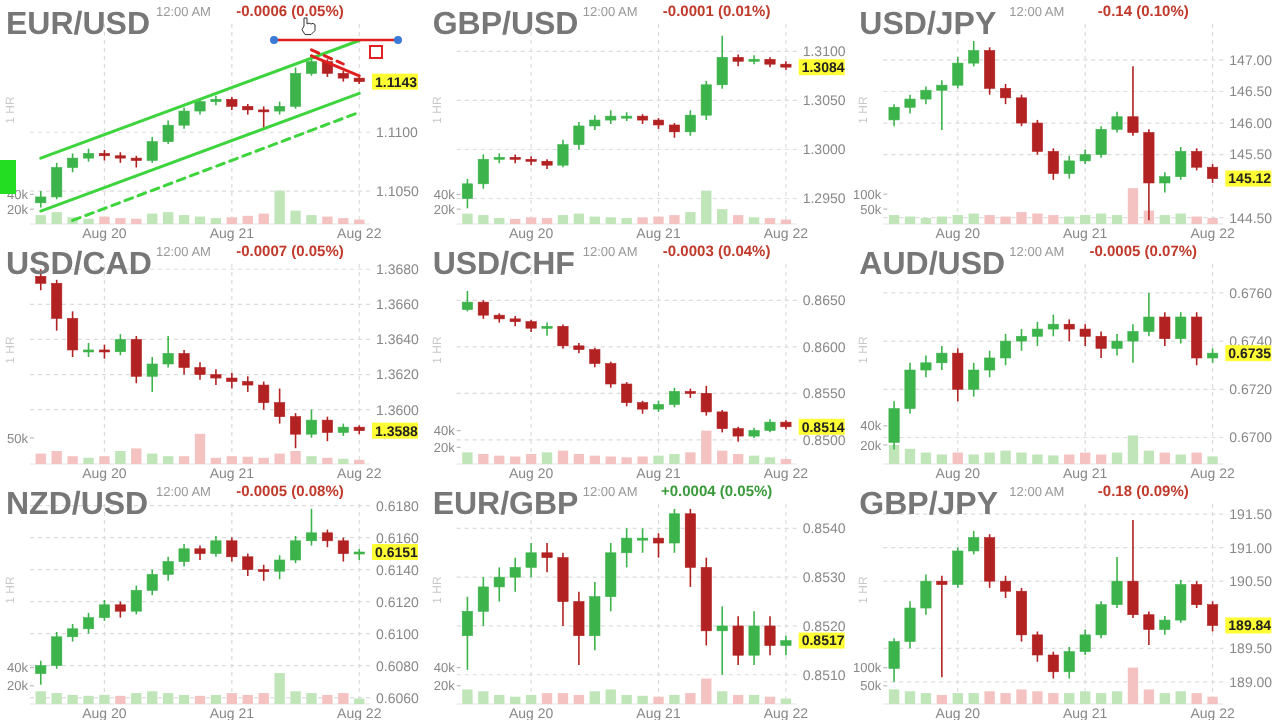 This screenshot has height=720, width=1280. Describe the element at coordinates (928, 25) in the screenshot. I see `chart-title: USD/JPY` at that location.